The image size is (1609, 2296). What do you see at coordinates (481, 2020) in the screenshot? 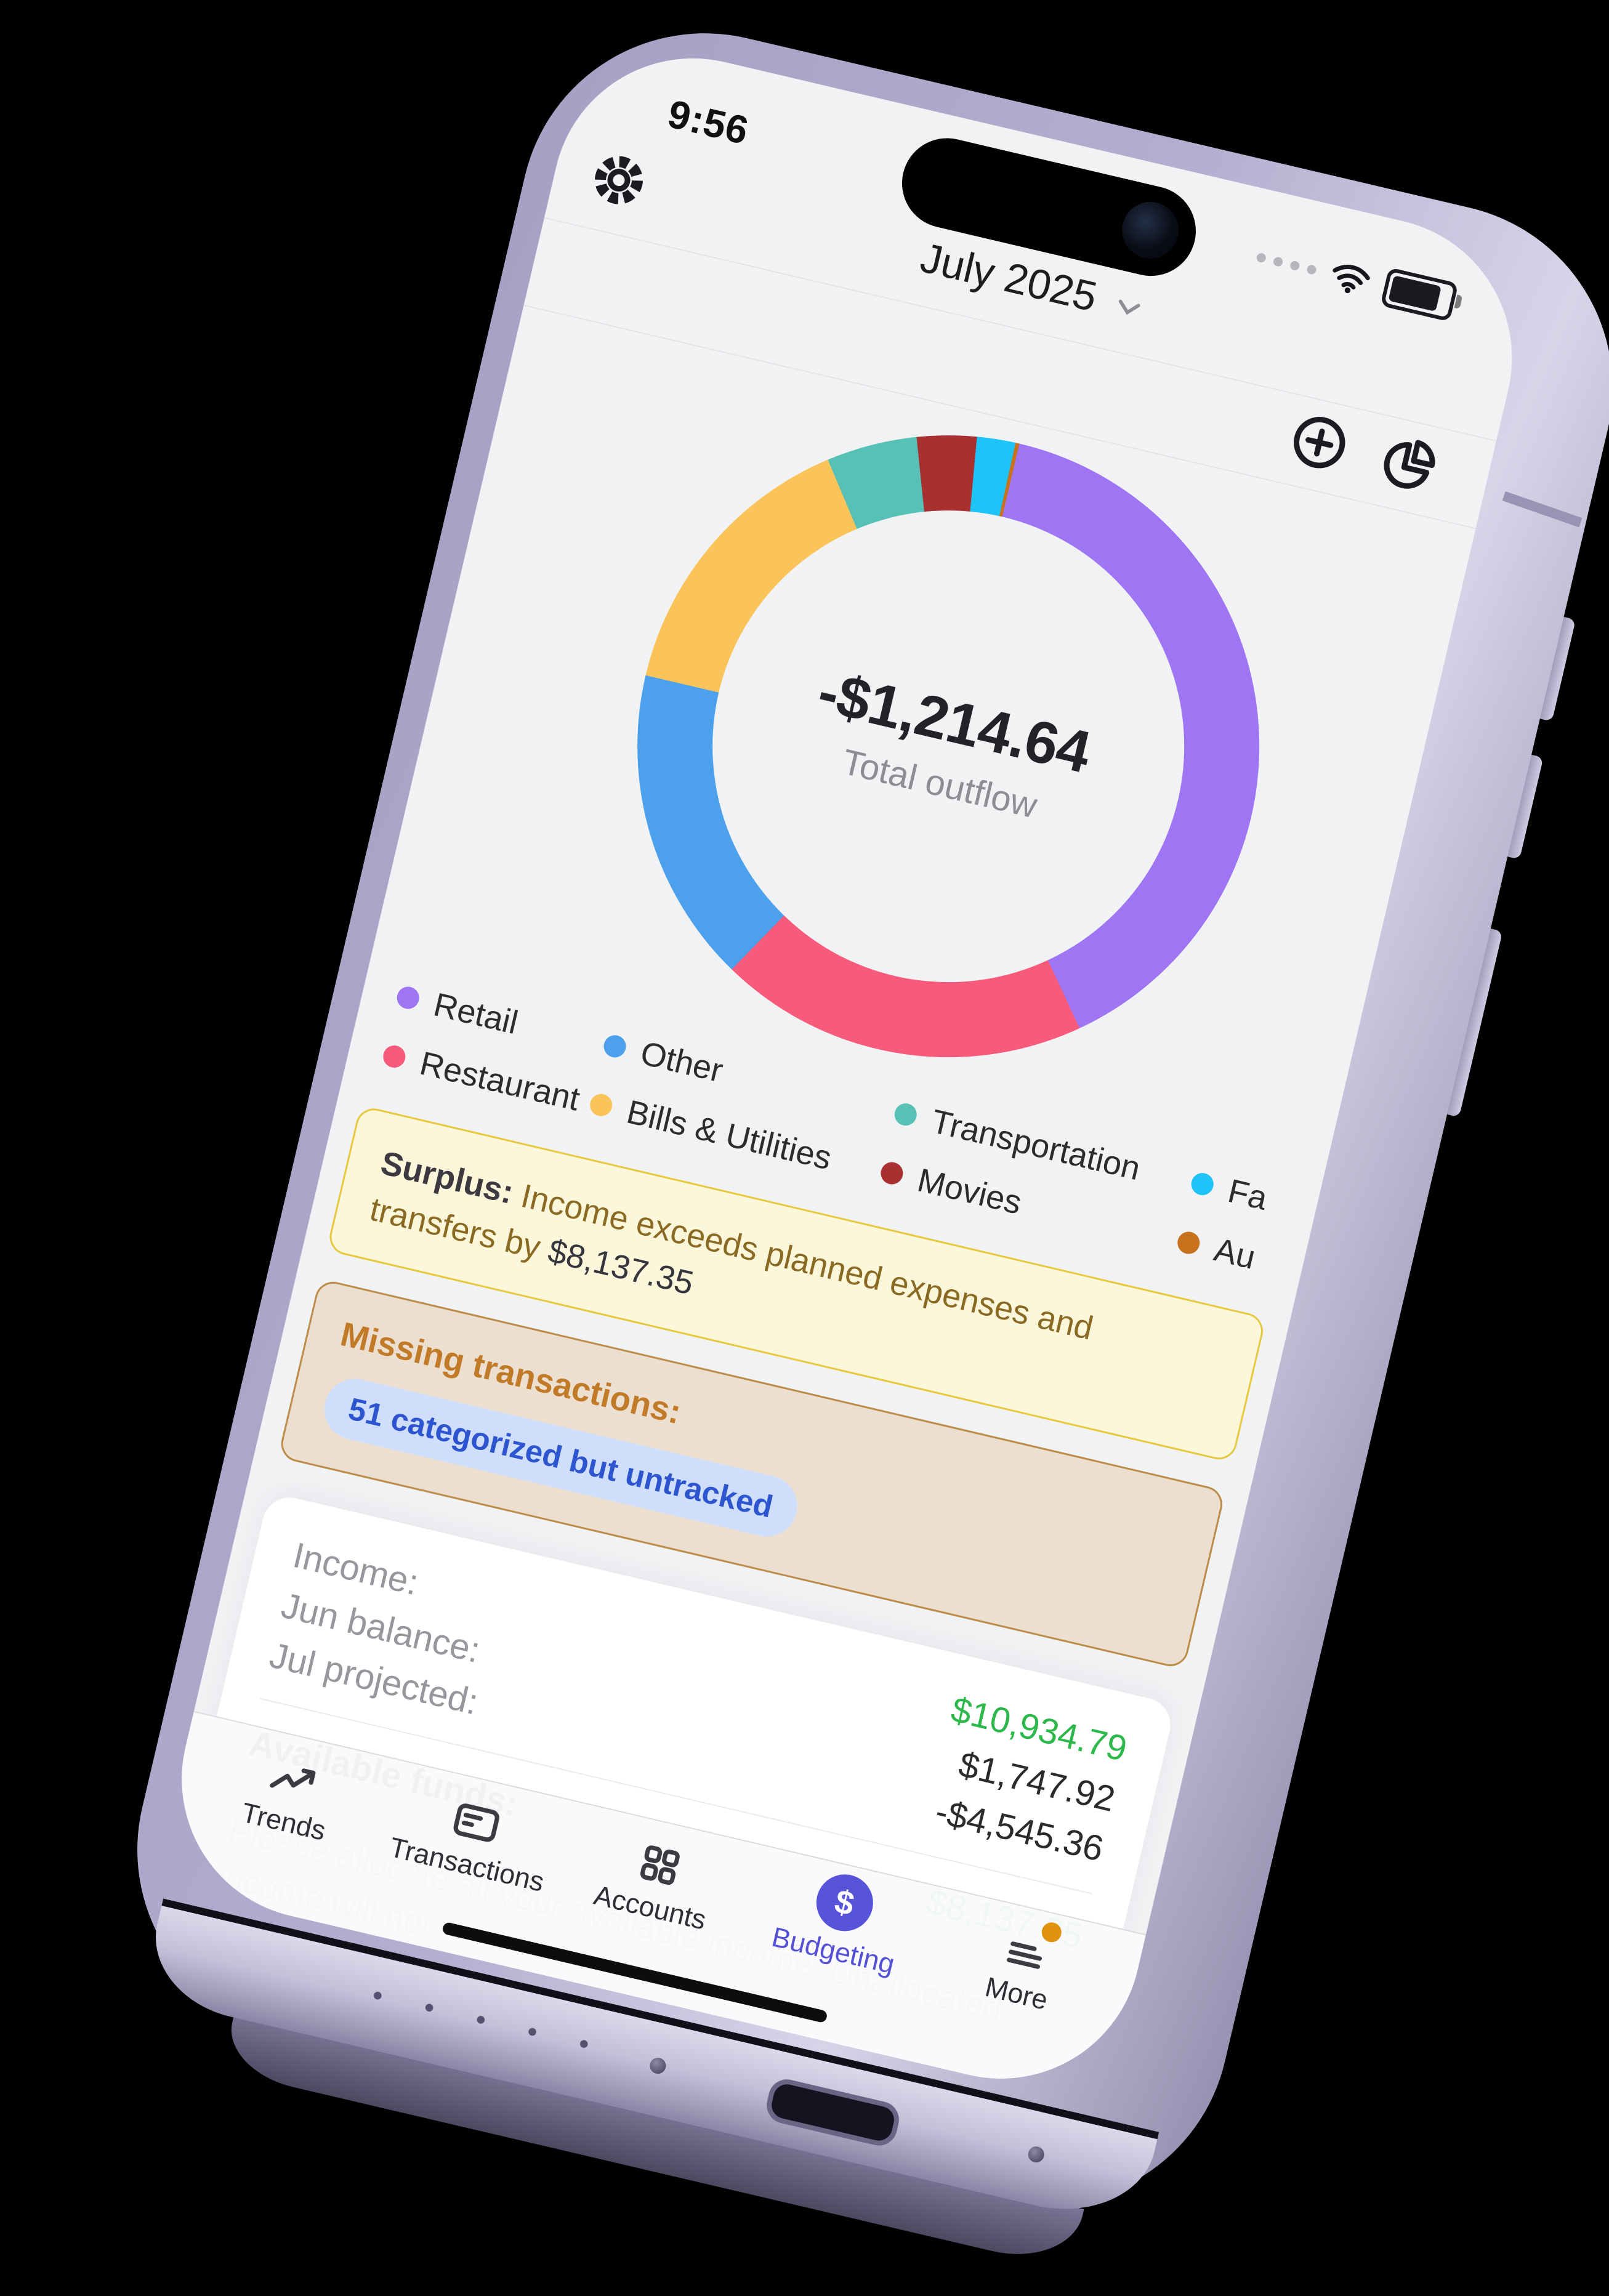
I see `speaker-holes` at bounding box center [481, 2020].